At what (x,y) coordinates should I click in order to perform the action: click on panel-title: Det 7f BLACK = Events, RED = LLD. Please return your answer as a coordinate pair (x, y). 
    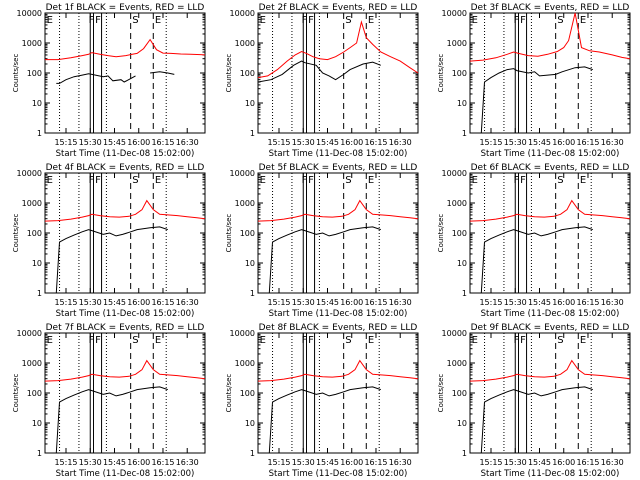
    Looking at the image, I should click on (125, 328).